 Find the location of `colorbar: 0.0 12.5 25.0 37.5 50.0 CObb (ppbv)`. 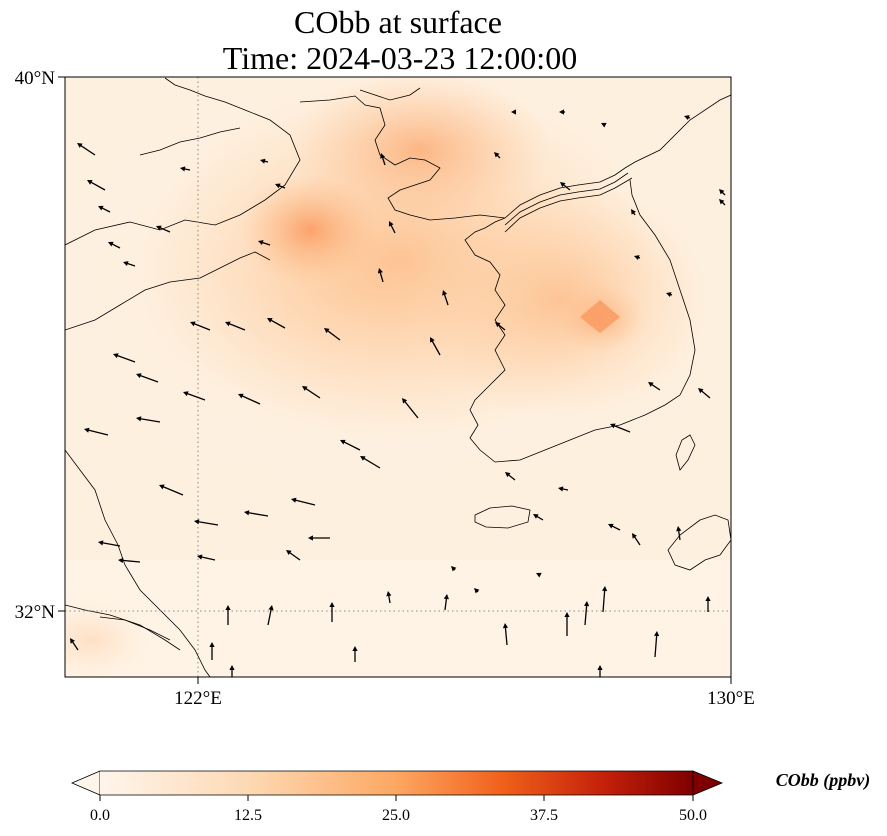

colorbar: 0.0 12.5 25.0 37.5 50.0 CObb (ppbv) is located at coordinates (470, 797).